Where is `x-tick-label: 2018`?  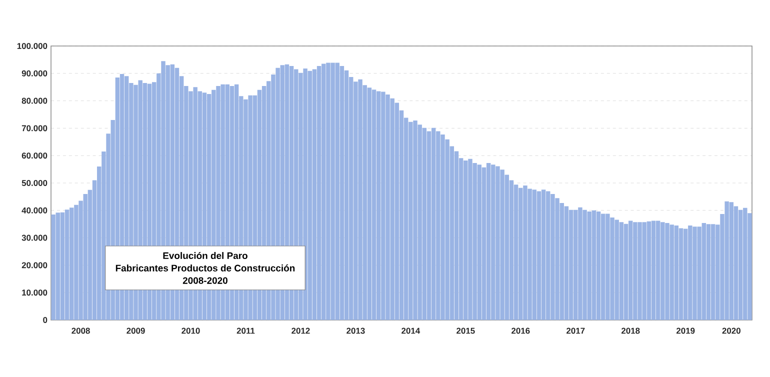
x-tick-label: 2018 is located at coordinates (630, 331).